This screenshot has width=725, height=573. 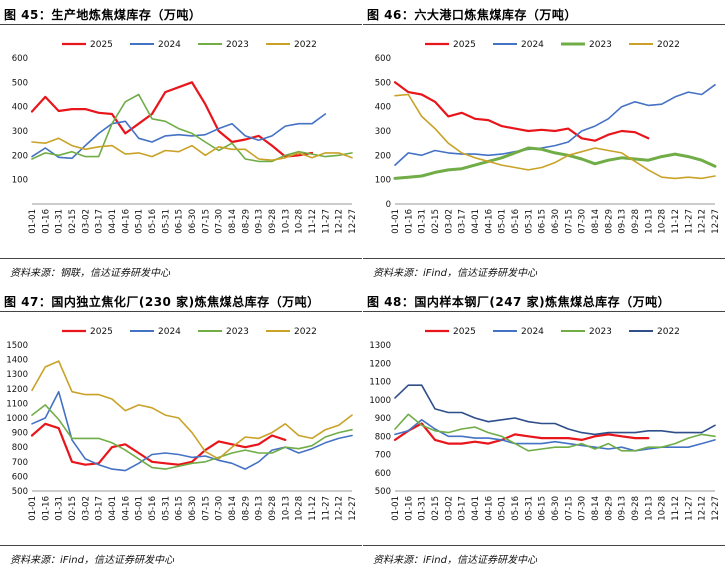 What do you see at coordinates (181, 300) in the screenshot?
I see `panel-header: 图 47：国内独立焦化厂(230 家)炼焦煤总库存（万吨）` at bounding box center [181, 300].